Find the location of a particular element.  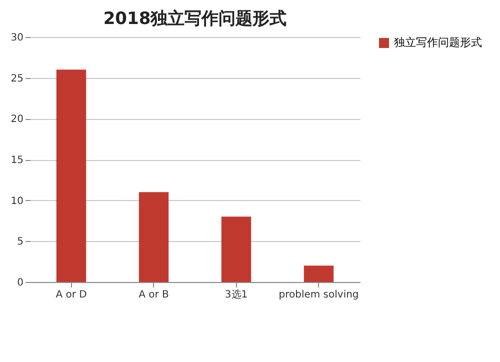

x-tick-label: problem solving is located at coordinates (318, 295).